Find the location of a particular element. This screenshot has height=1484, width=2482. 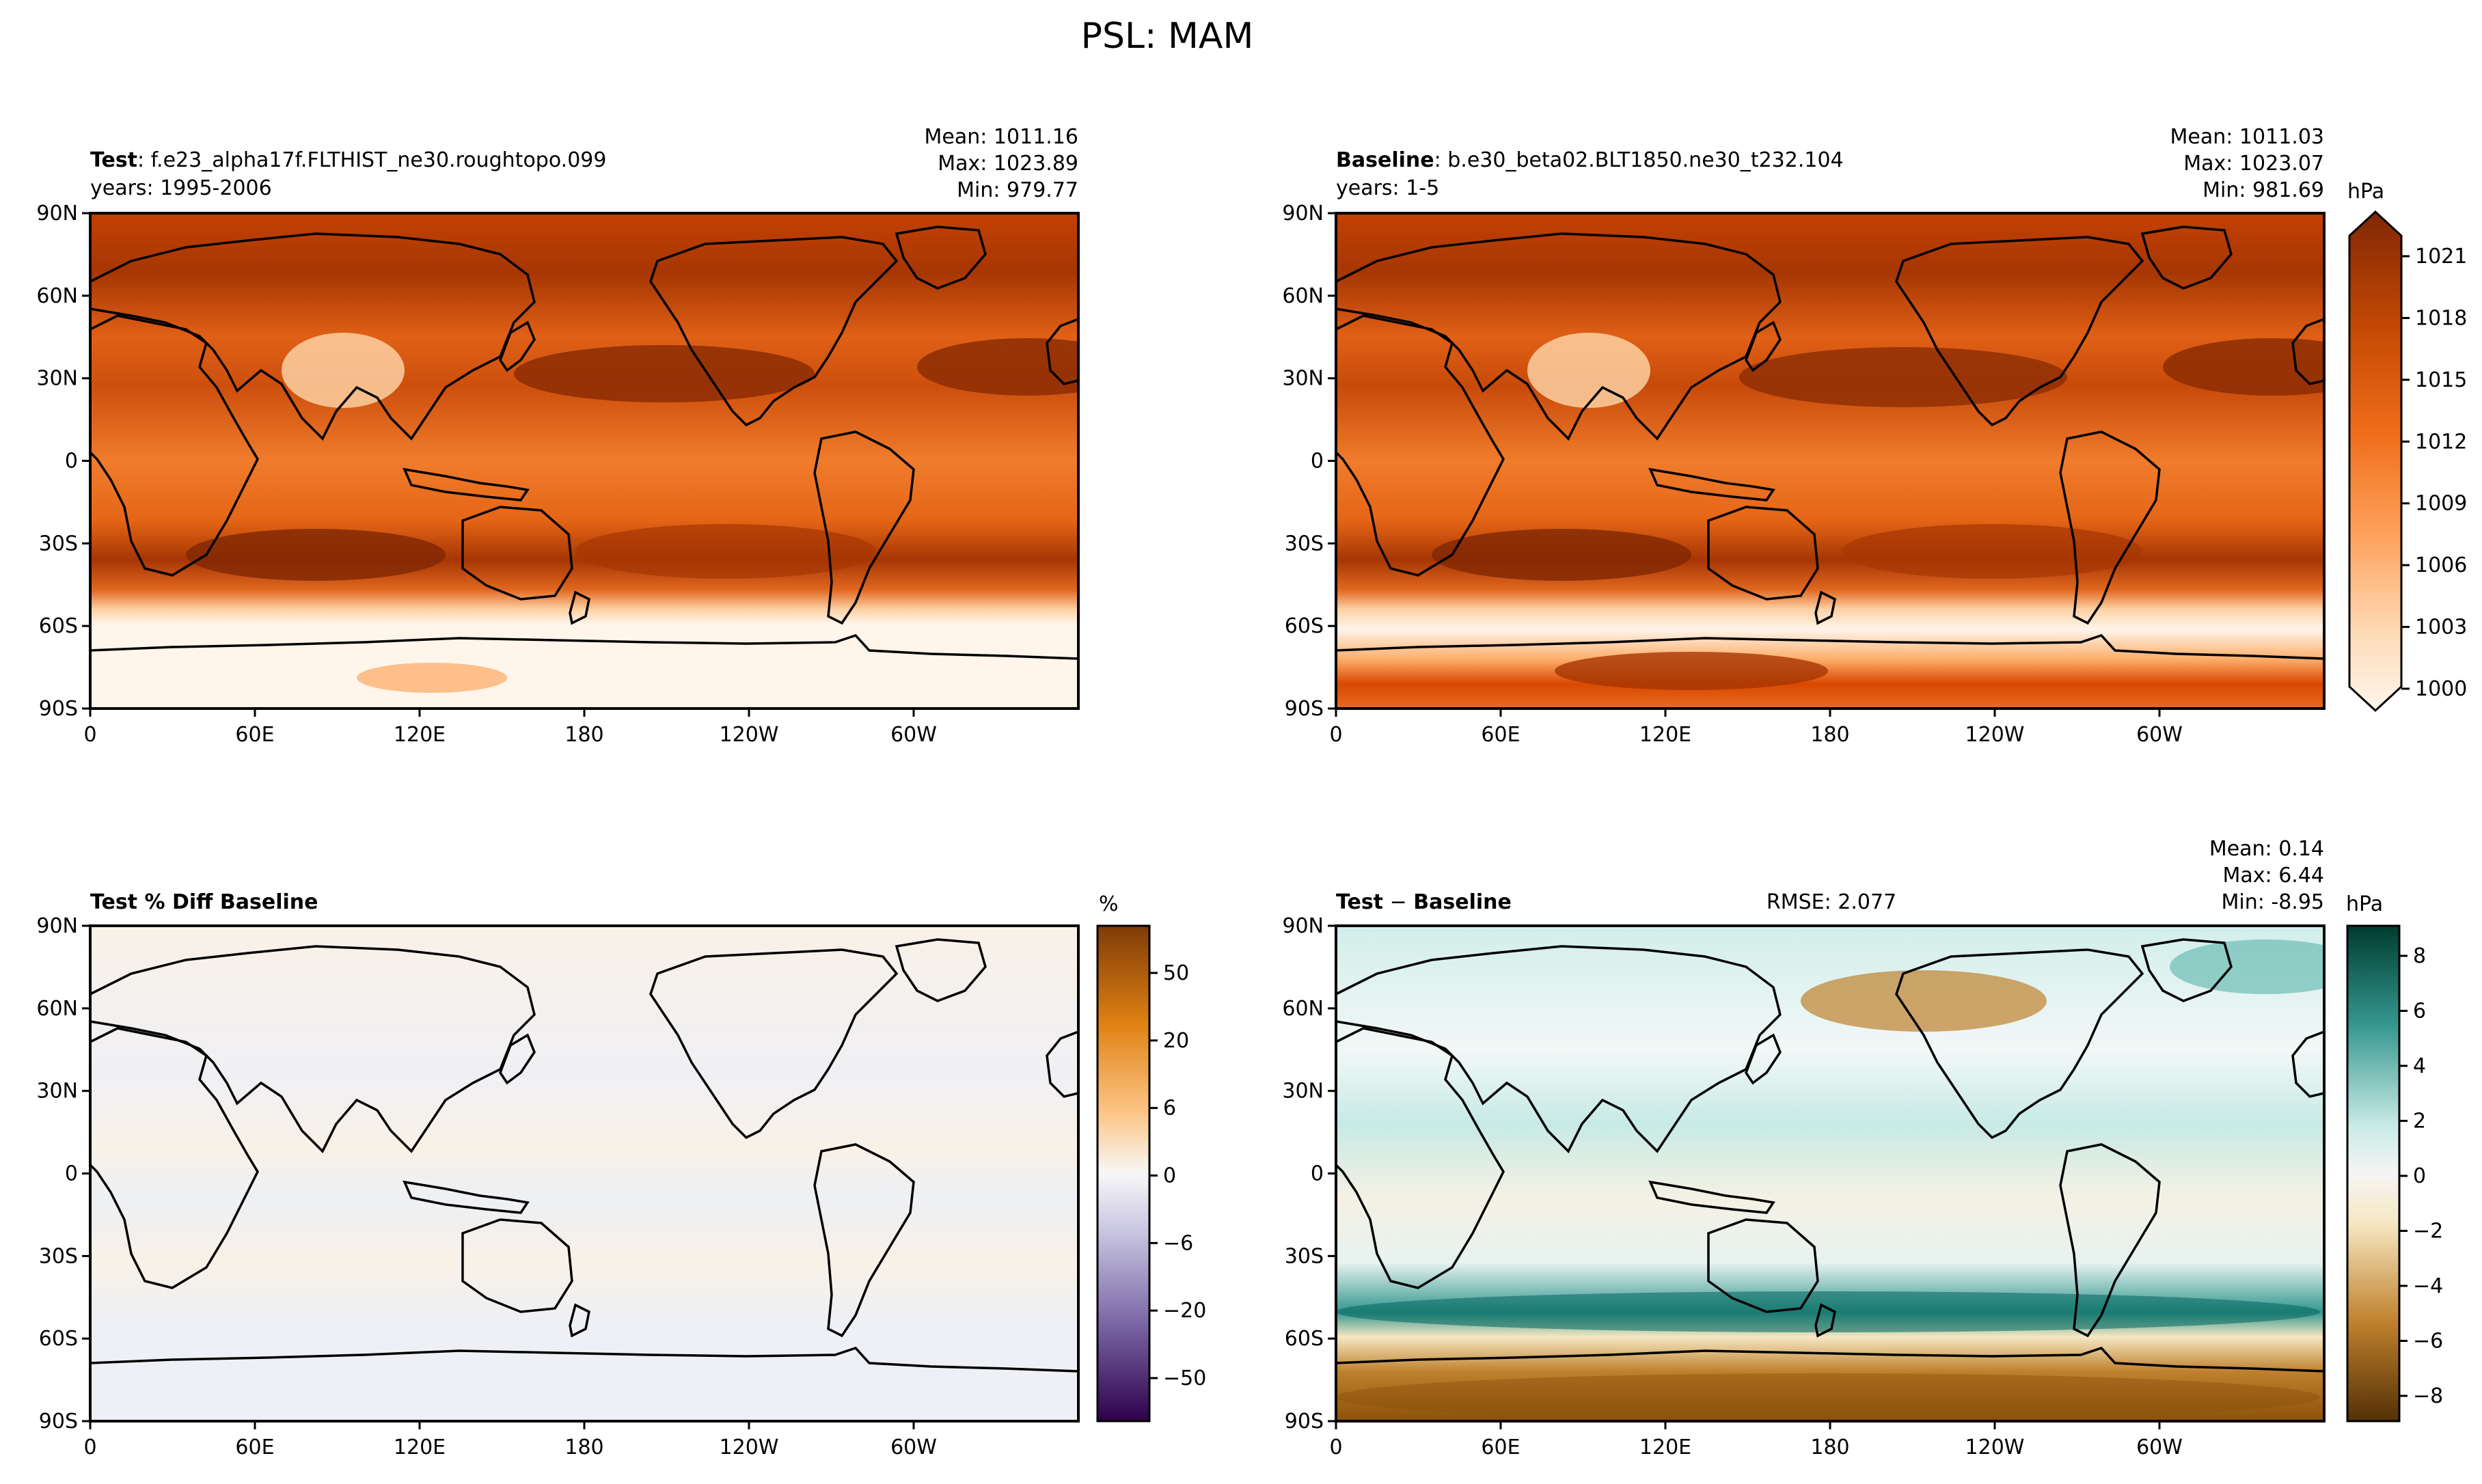

colorbar-pct-tick-label: −6 is located at coordinates (1178, 1243).